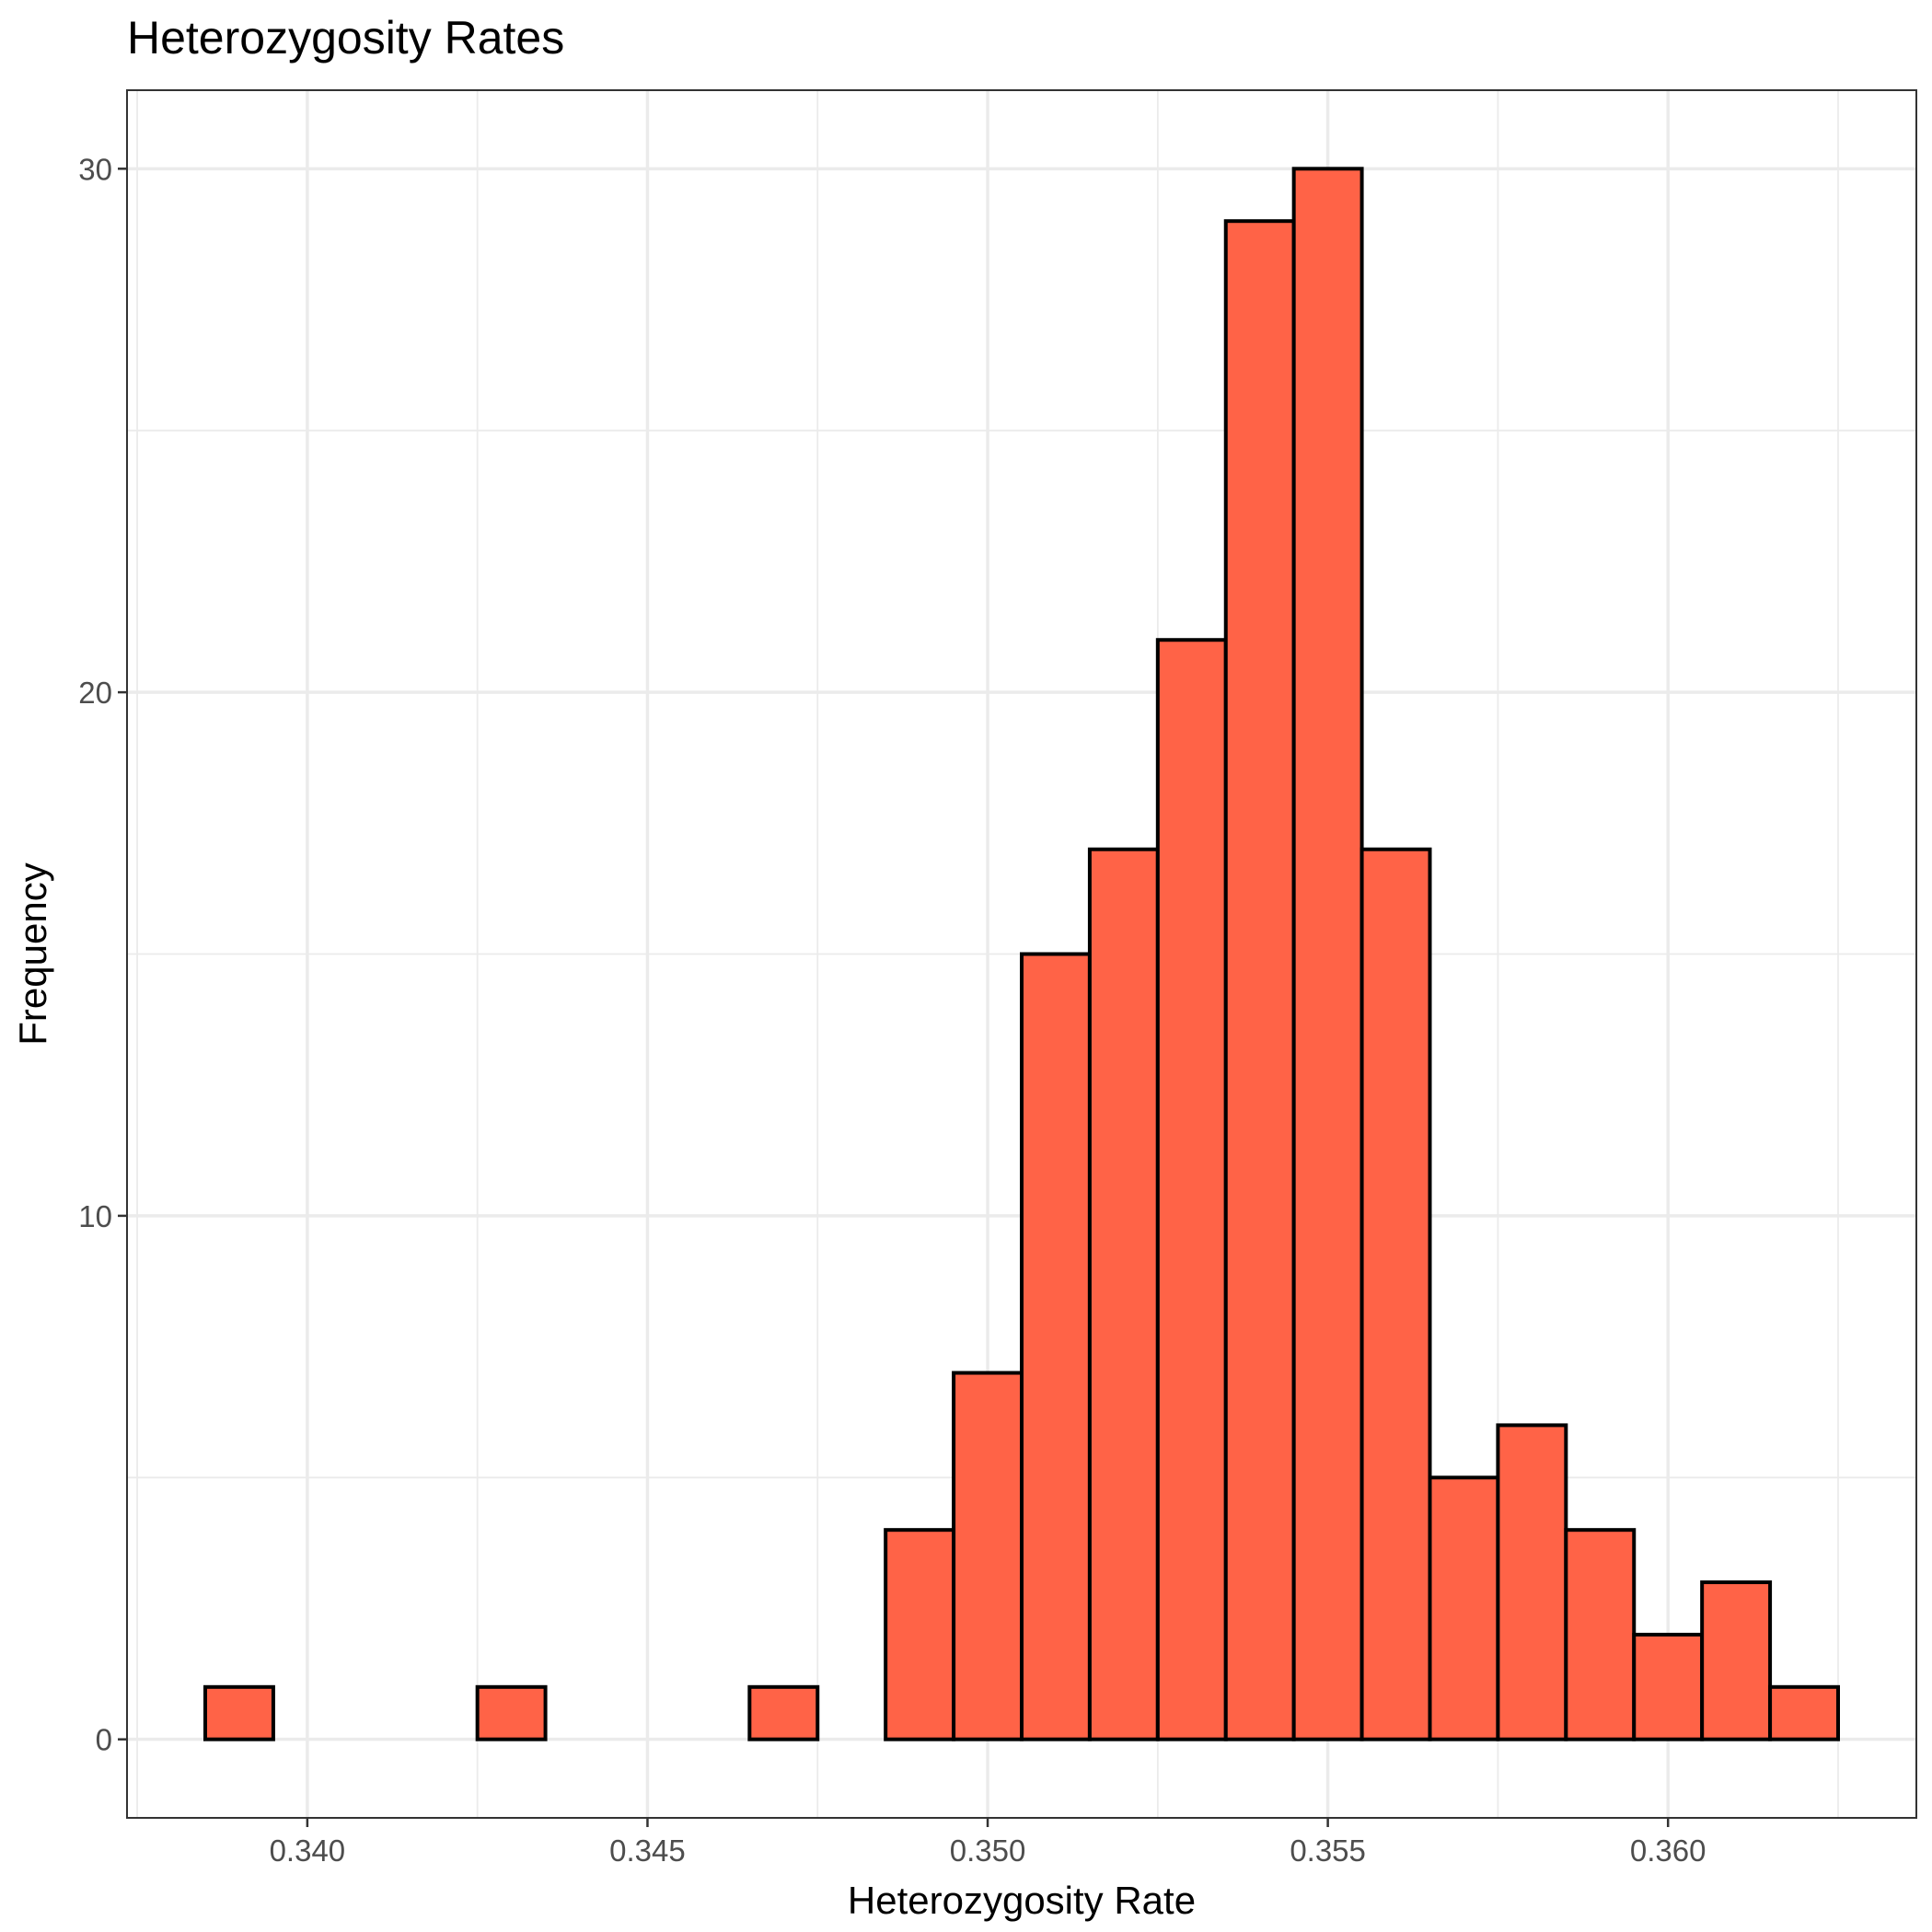 This screenshot has width=1932, height=1932. I want to click on x-axis-title: Heterozygosity Rate, so click(1022, 1900).